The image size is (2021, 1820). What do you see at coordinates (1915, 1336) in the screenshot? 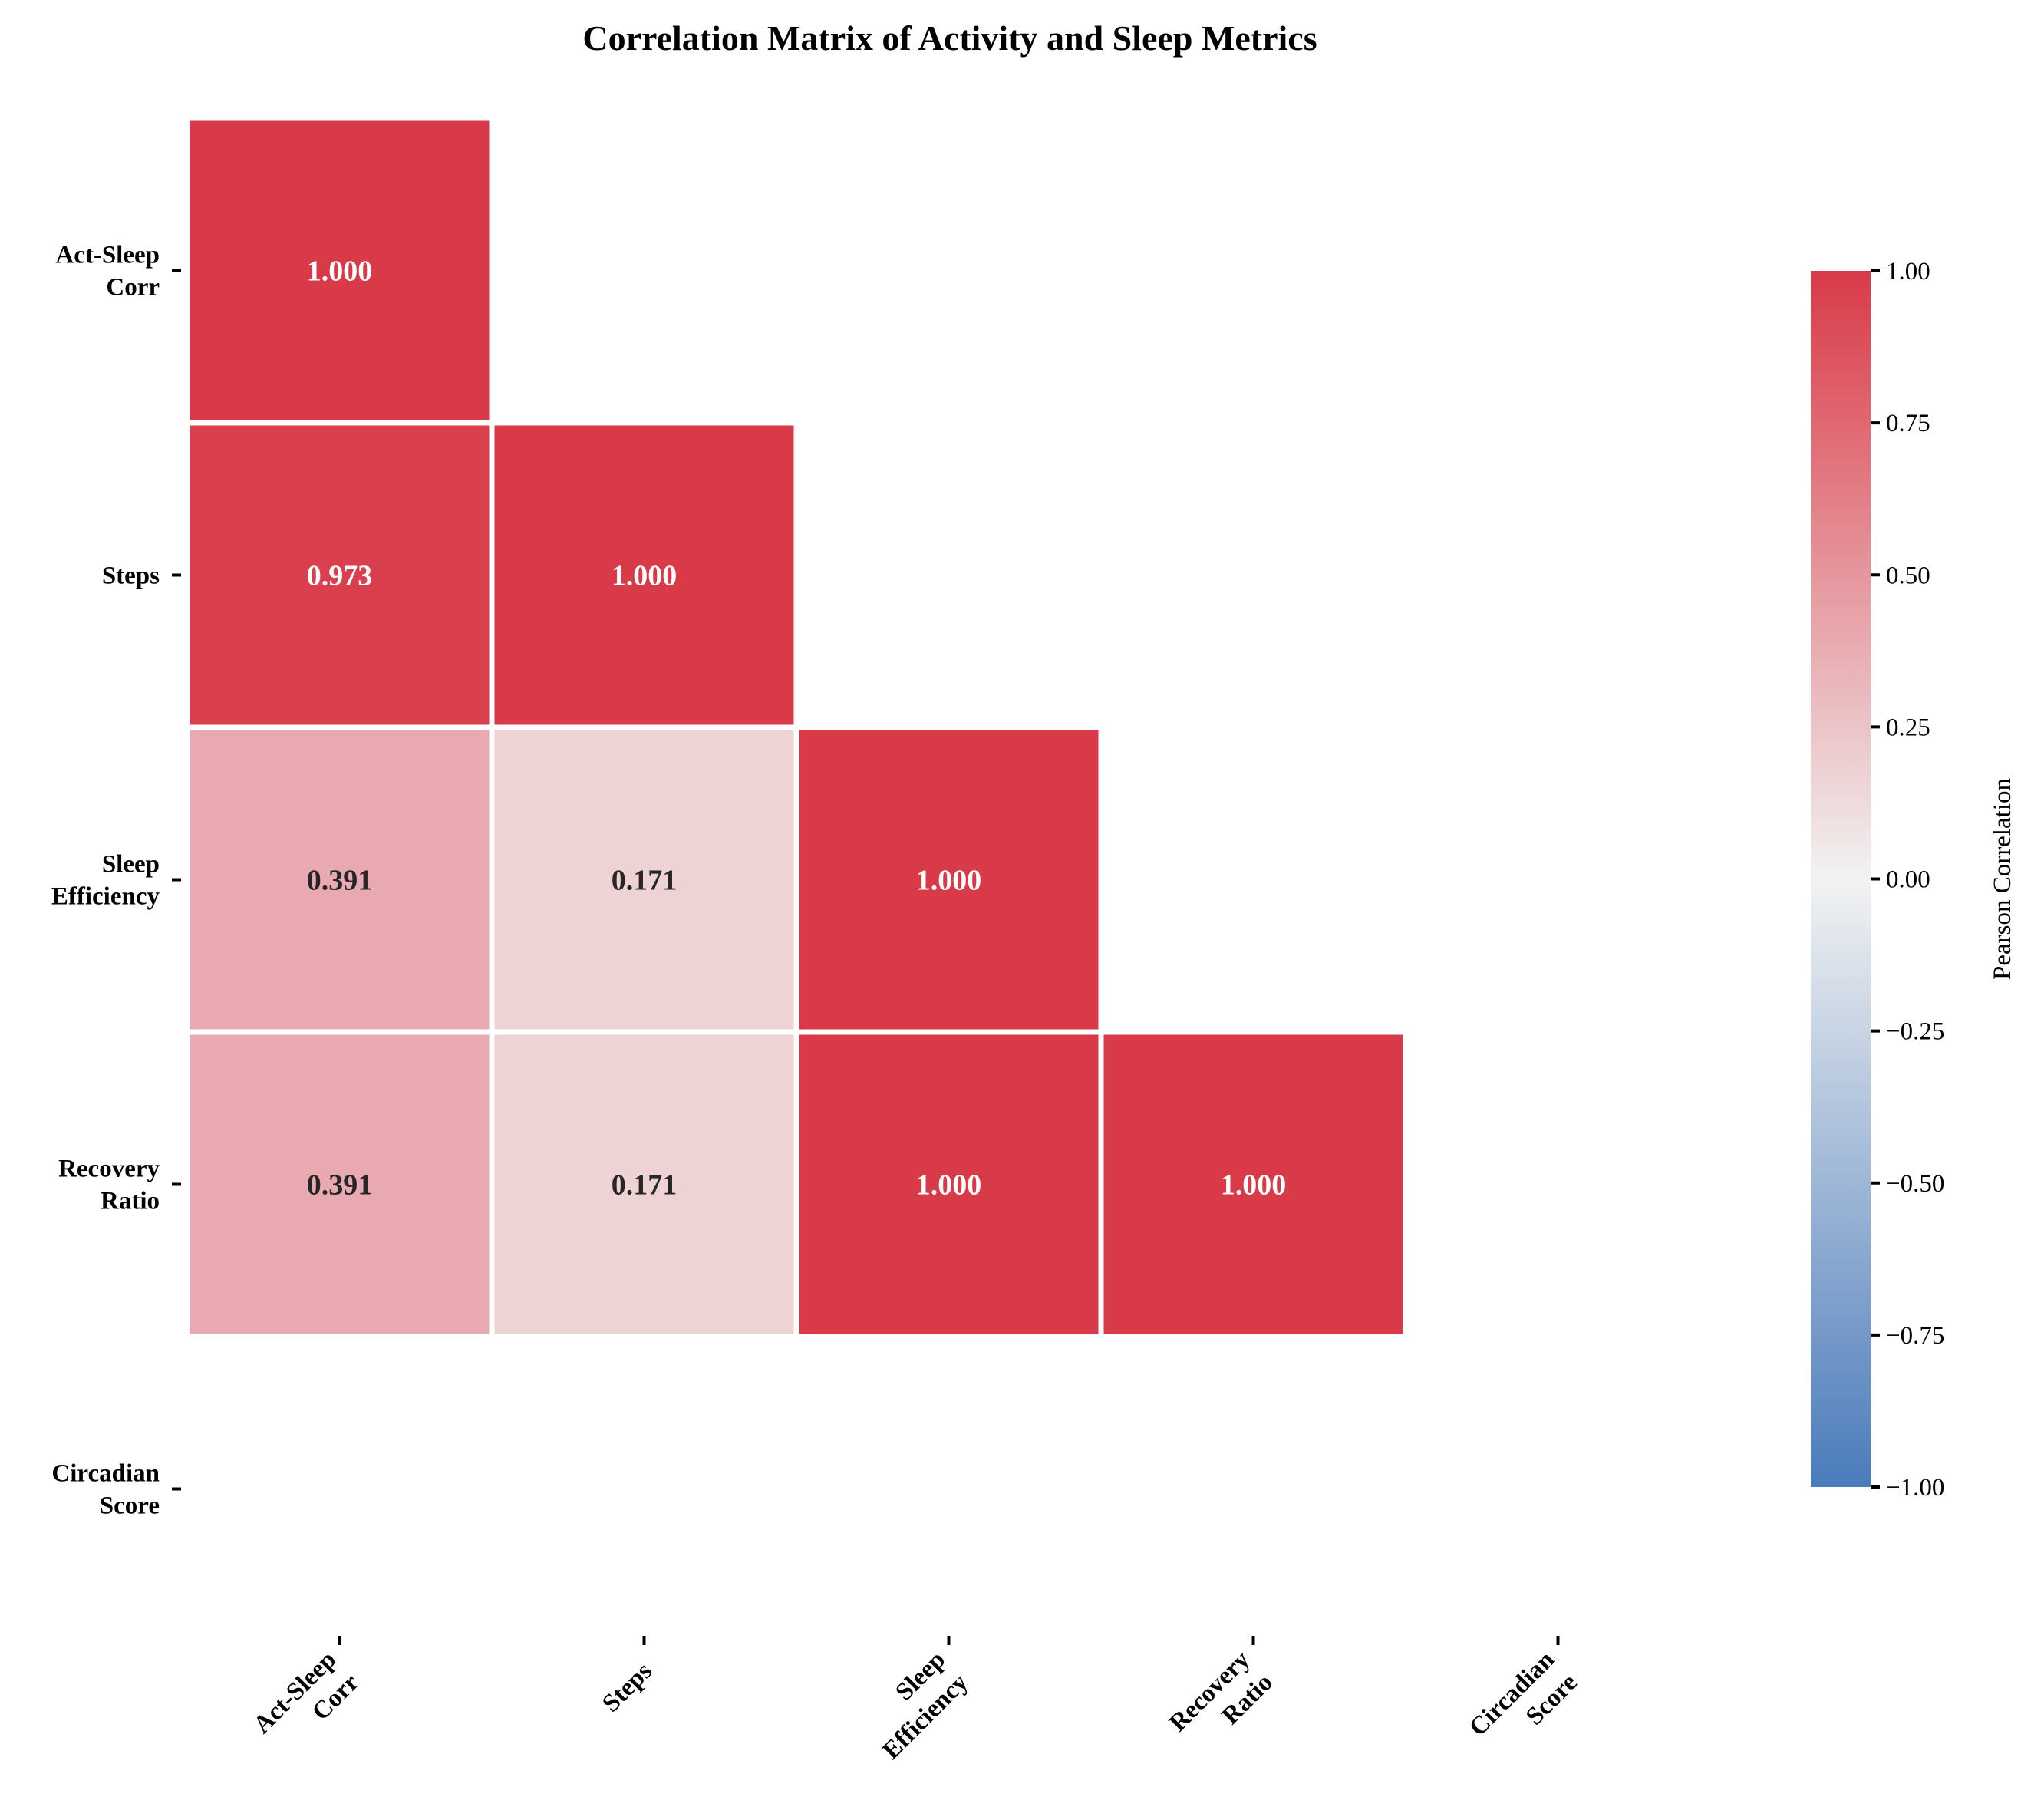
I see `colorbar-tick-label: −0.75` at bounding box center [1915, 1336].